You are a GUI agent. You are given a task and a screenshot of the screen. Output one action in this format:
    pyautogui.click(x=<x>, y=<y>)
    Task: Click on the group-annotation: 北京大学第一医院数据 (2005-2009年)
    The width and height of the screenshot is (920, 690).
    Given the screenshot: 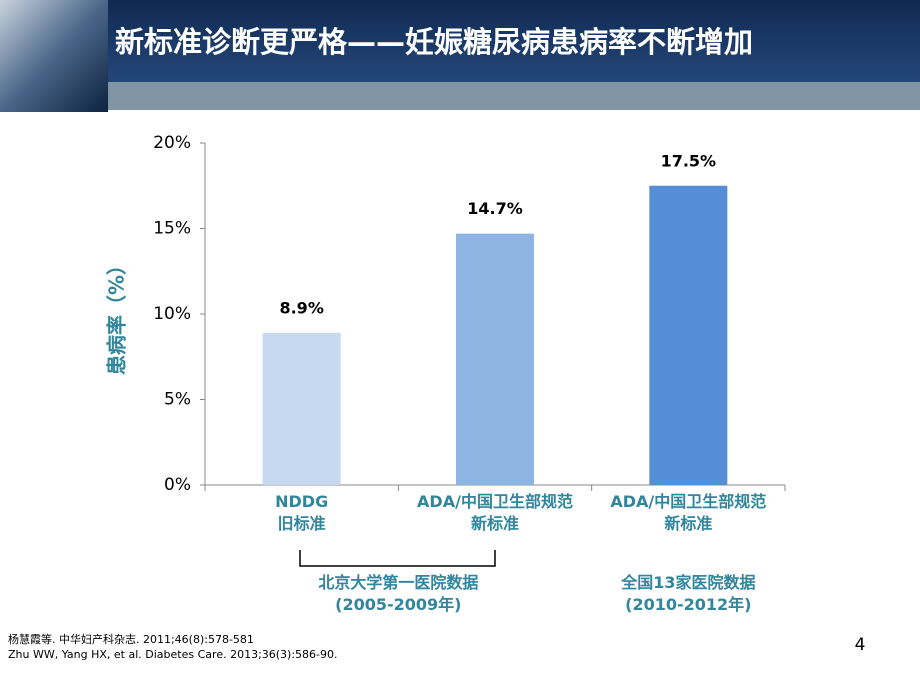 What is the action you would take?
    pyautogui.click(x=398, y=593)
    